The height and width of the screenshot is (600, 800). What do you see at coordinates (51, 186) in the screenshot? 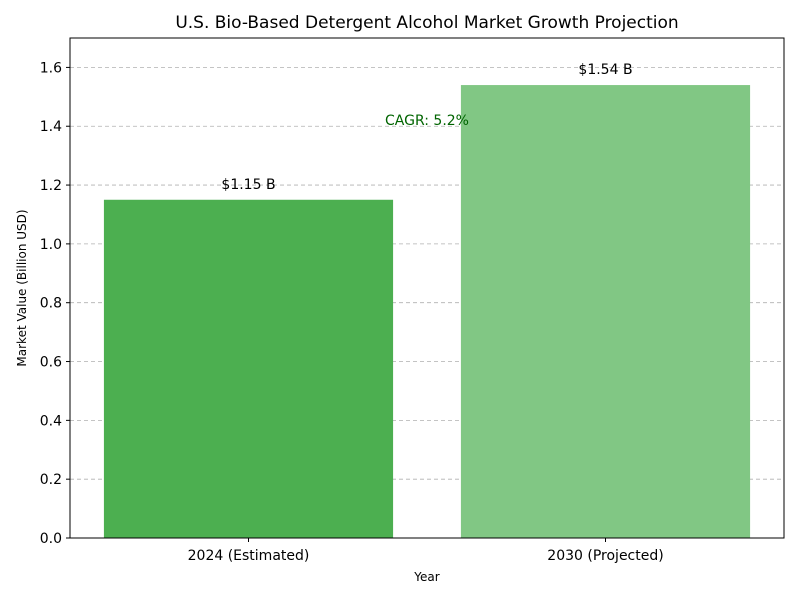
I see `y-tick-label: 1.2` at bounding box center [51, 186].